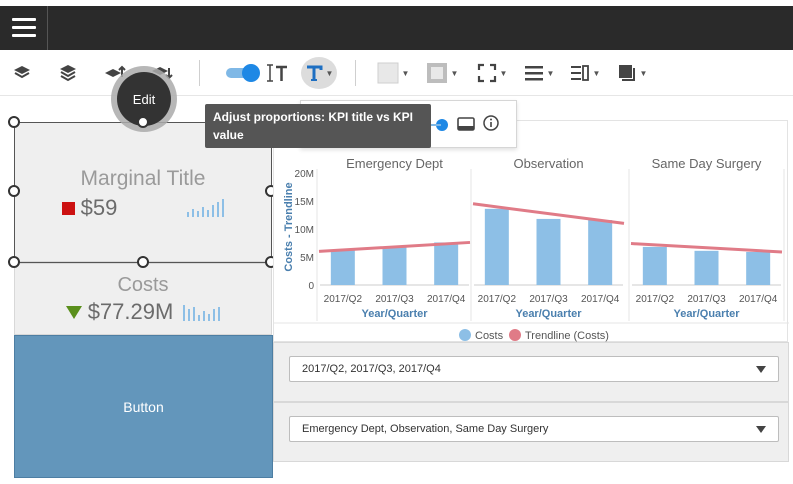  I want to click on panel-title: Emergency Dept, so click(394, 163).